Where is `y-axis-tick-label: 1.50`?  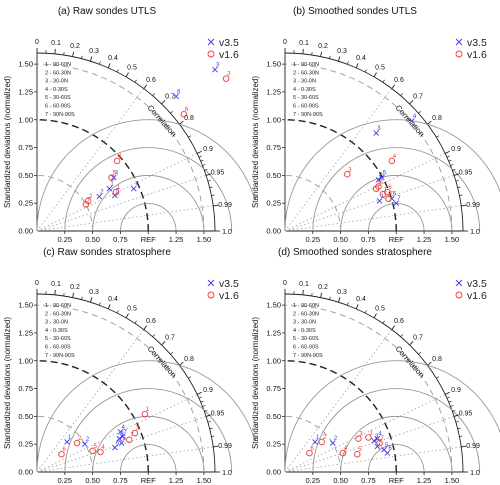 y-axis-tick-label: 1.50 is located at coordinates (25, 64).